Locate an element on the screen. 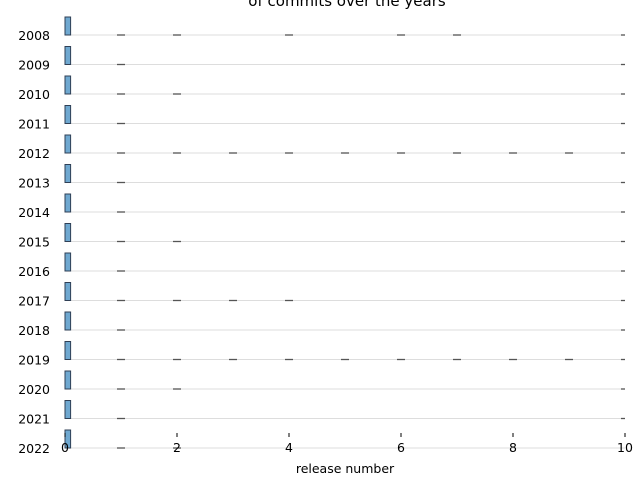  x-tick-label: 10 is located at coordinates (625, 447).